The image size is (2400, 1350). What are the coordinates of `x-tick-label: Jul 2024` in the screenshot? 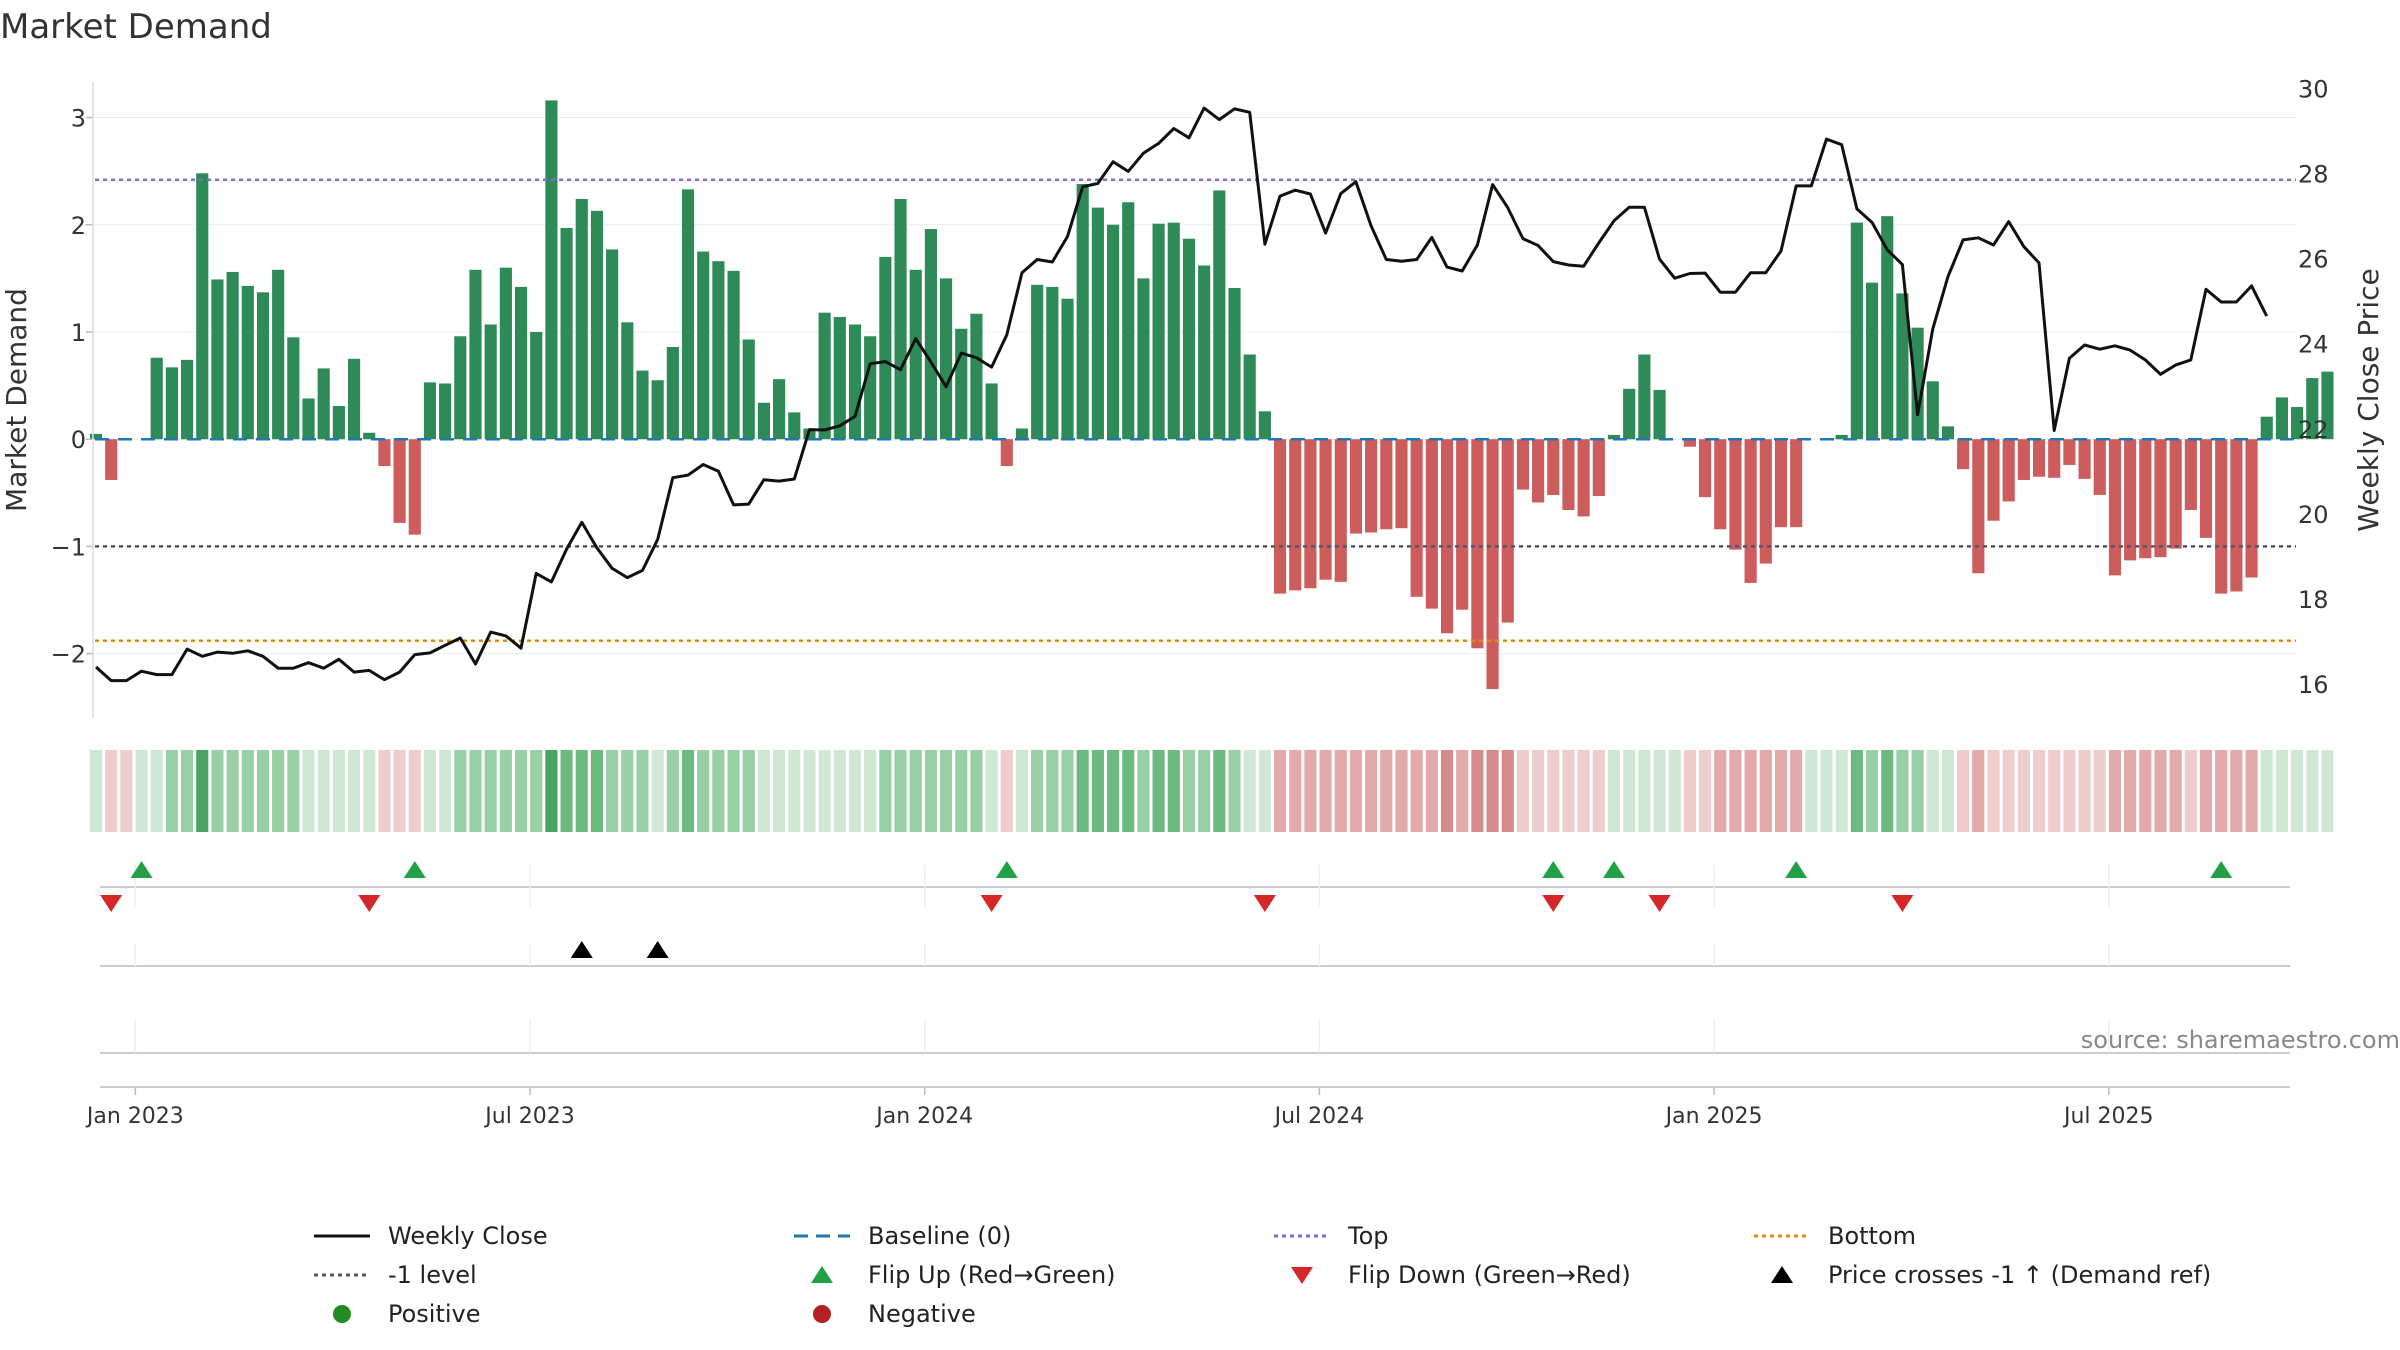 It's located at (1319, 1116).